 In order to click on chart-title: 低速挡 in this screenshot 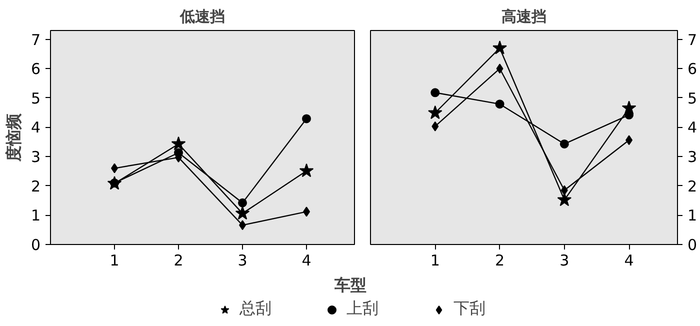, I will do `click(202, 17)`.